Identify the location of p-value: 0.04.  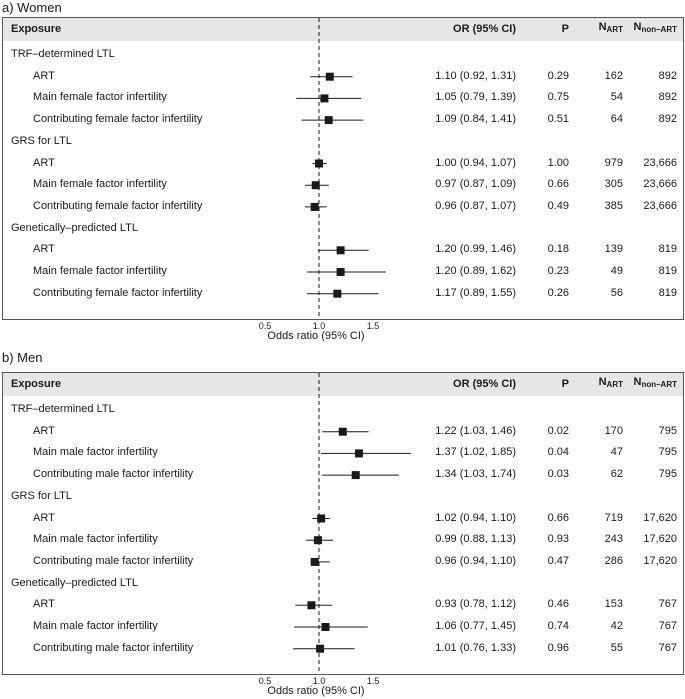
(558, 452).